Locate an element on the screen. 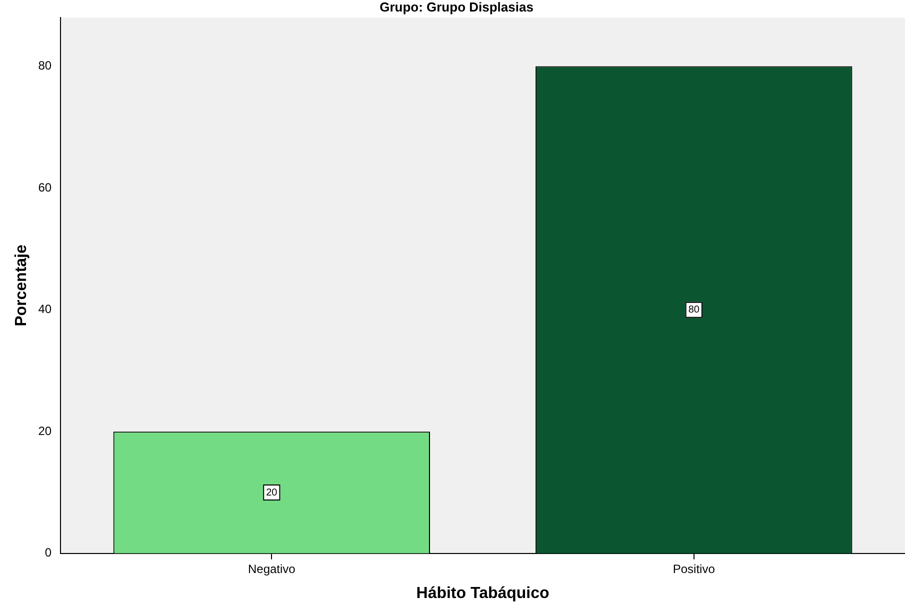 The height and width of the screenshot is (611, 905). y-tick-label: 80 is located at coordinates (45, 65).